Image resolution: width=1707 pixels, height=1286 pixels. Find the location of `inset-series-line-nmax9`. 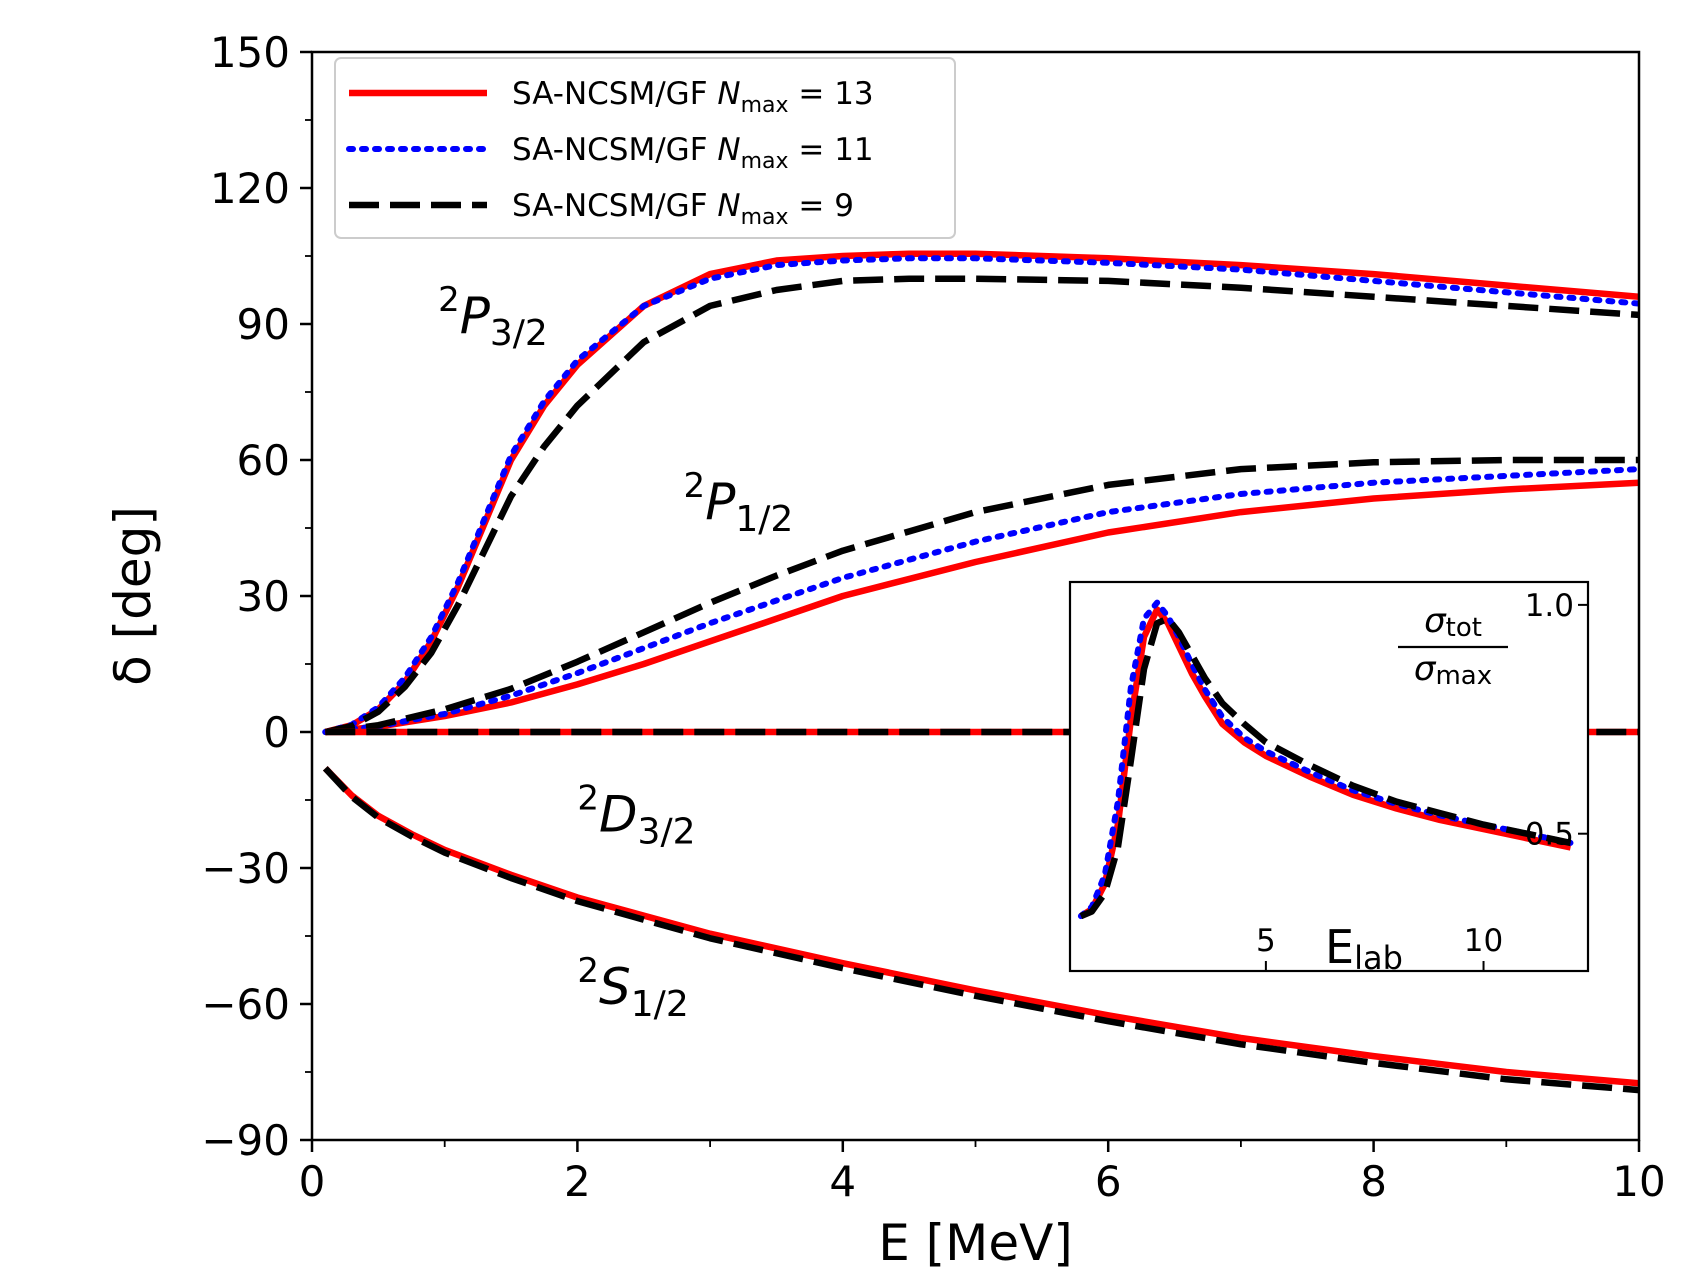

inset-series-line-nmax9 is located at coordinates (1325, 767).